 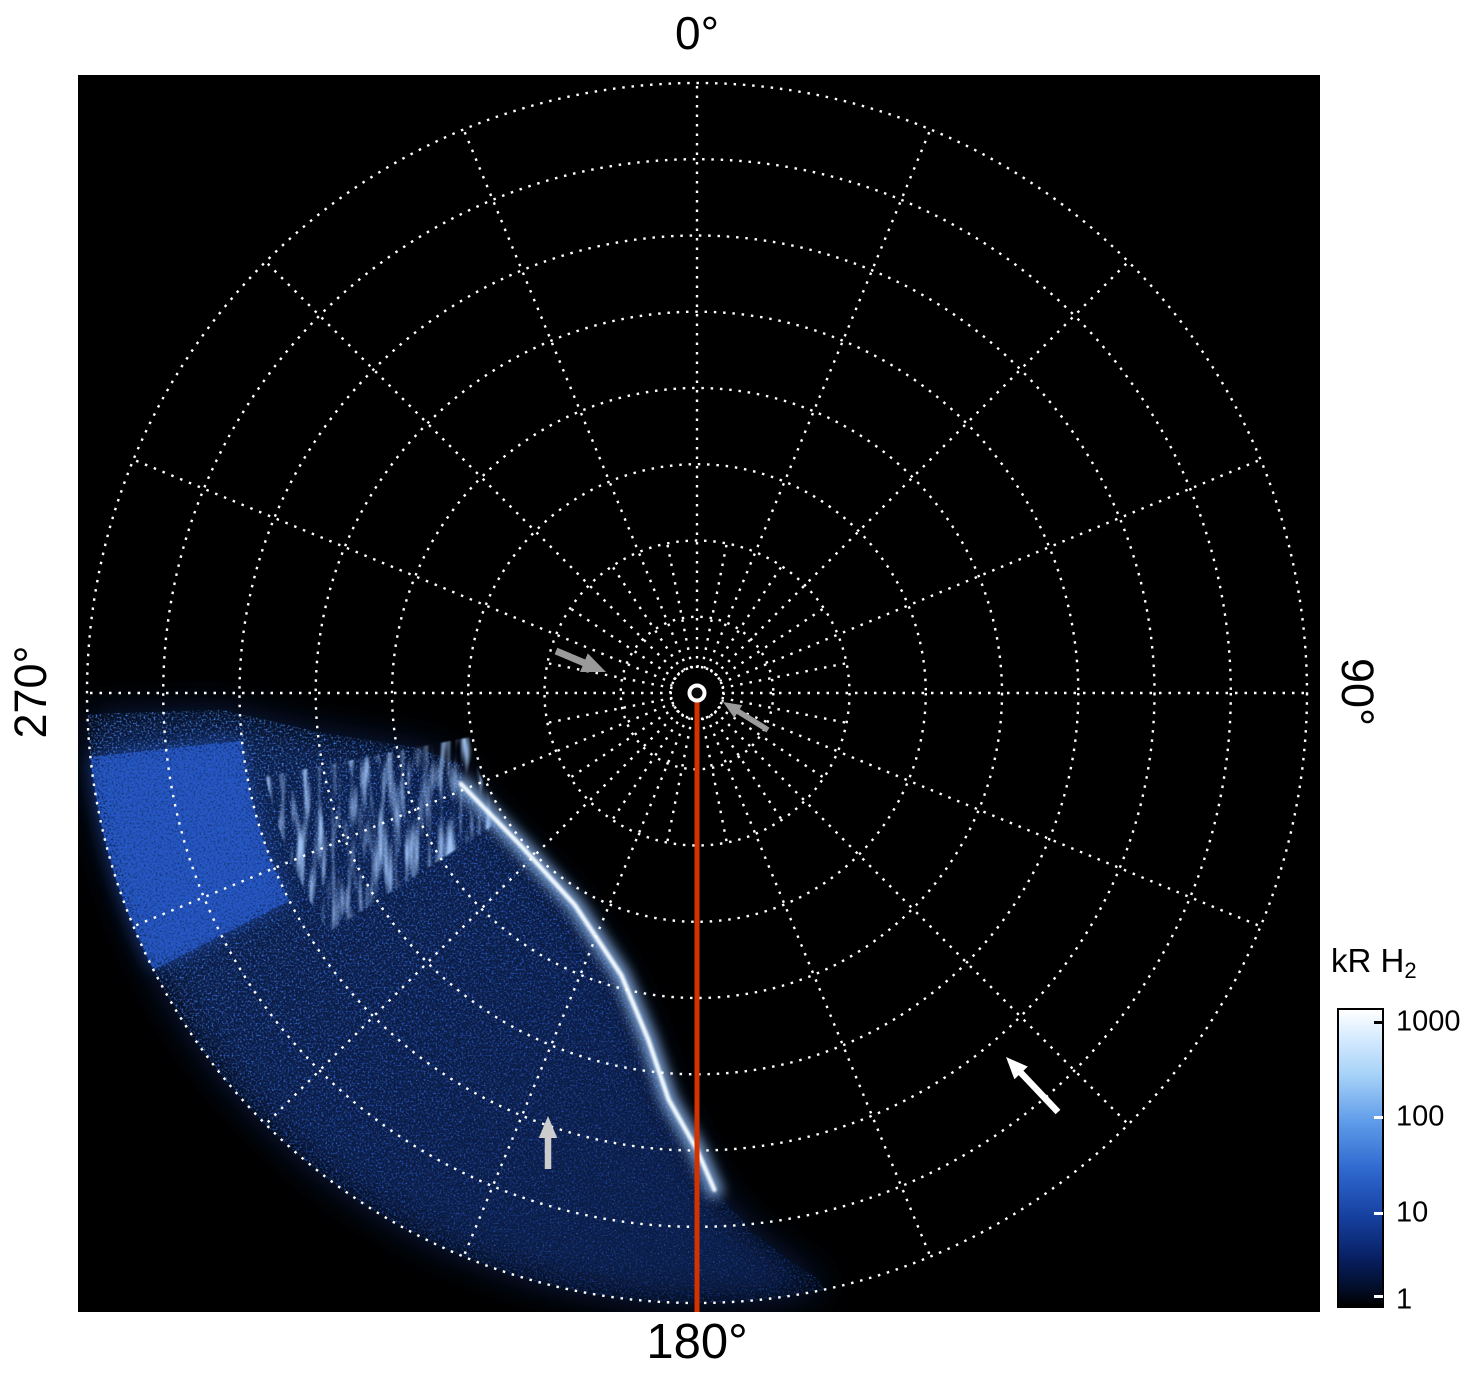 What do you see at coordinates (30, 692) in the screenshot?
I see `angle-label-270: 270°` at bounding box center [30, 692].